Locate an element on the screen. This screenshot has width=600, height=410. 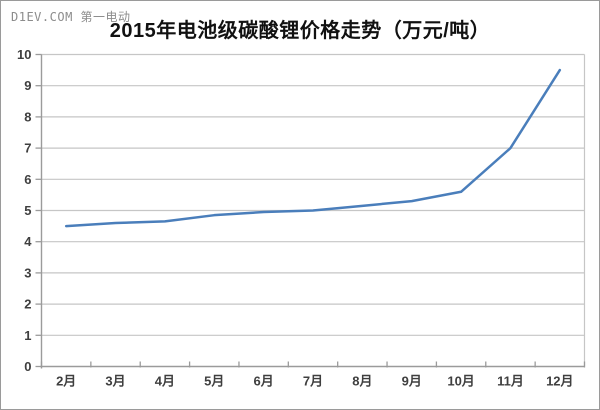
x-tick-label: 7月 is located at coordinates (313, 381).